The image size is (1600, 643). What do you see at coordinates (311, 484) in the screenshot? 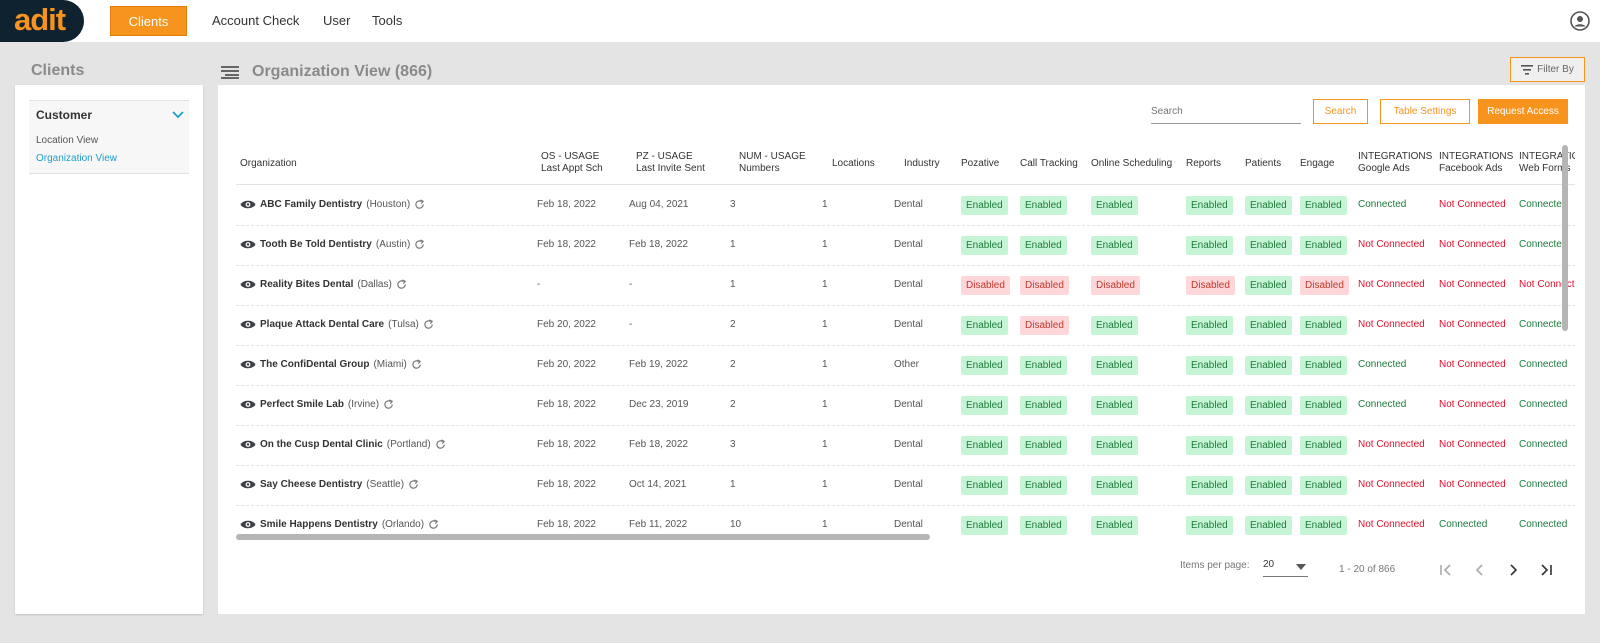
I see `org-name: Say Cheese Dentistry` at bounding box center [311, 484].